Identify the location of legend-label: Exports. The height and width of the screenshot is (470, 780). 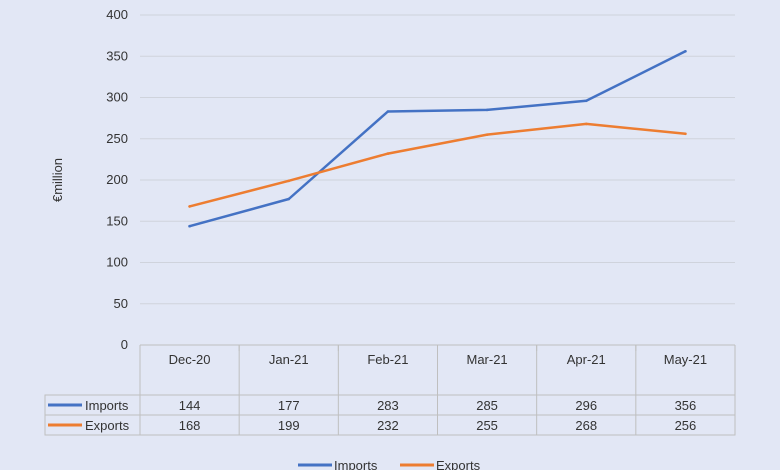
(458, 464).